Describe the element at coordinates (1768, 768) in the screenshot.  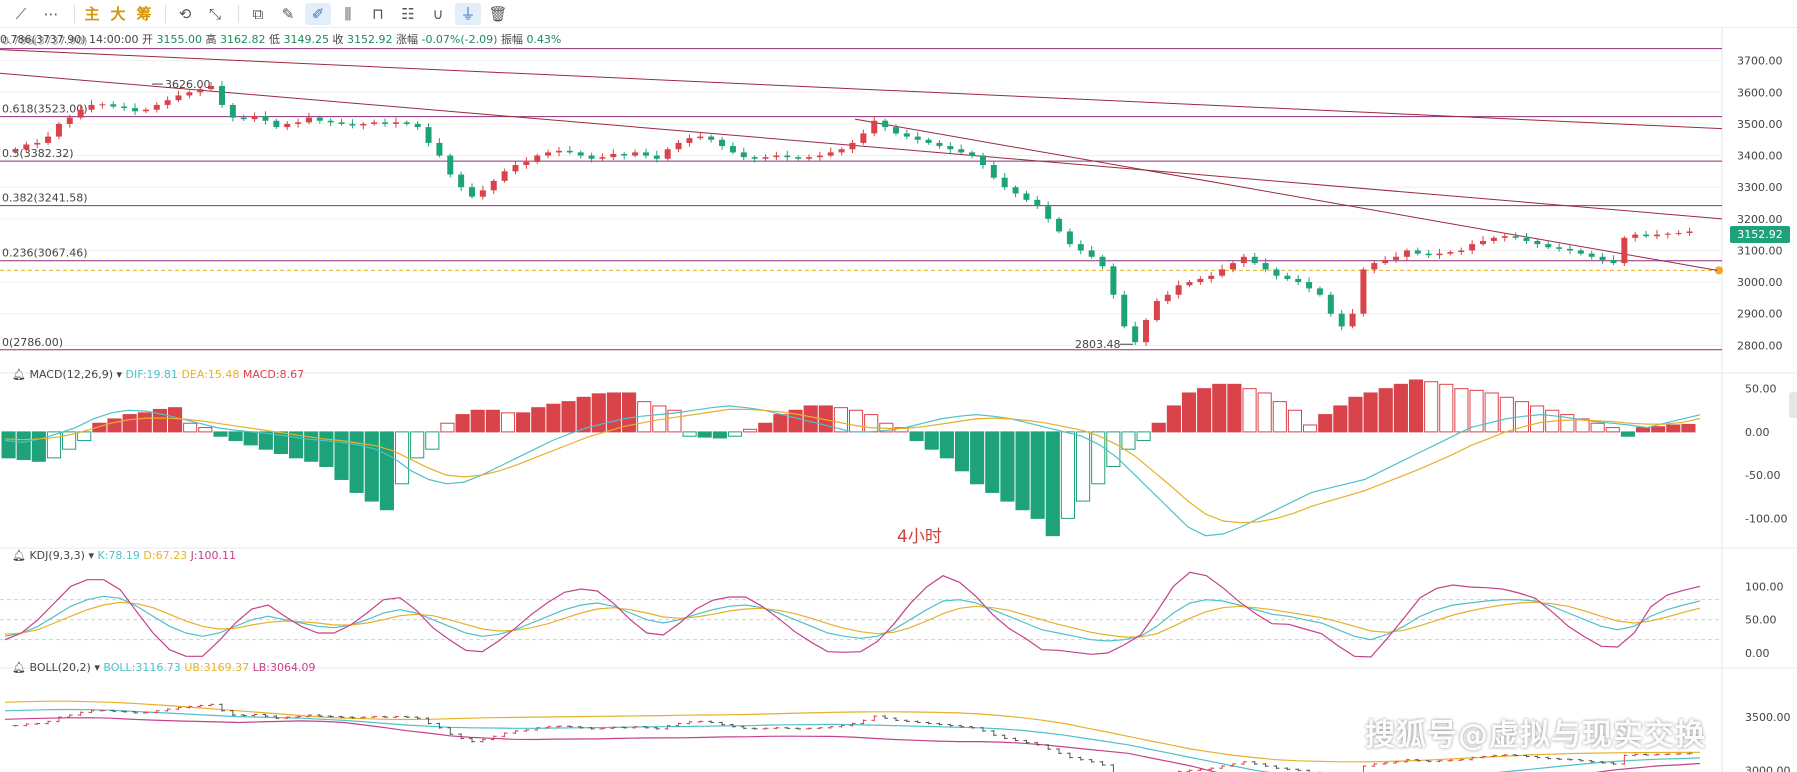
I see `boll-axis-label: 3000.00` at that location.